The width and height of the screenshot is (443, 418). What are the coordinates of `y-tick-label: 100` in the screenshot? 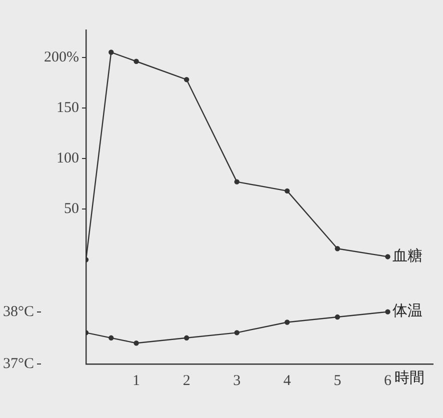 It's located at (67, 158).